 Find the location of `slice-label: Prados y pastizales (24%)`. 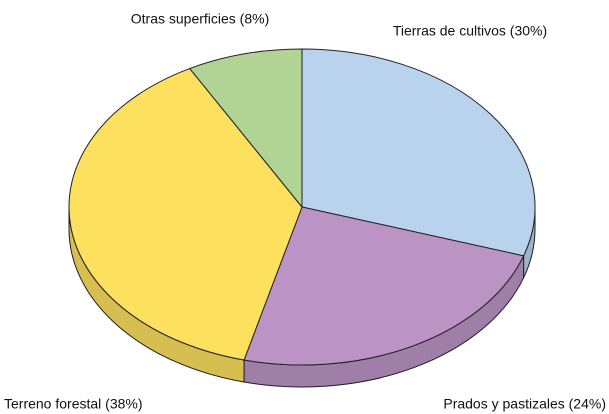

slice-label: Prados y pastizales (24%) is located at coordinates (524, 404).